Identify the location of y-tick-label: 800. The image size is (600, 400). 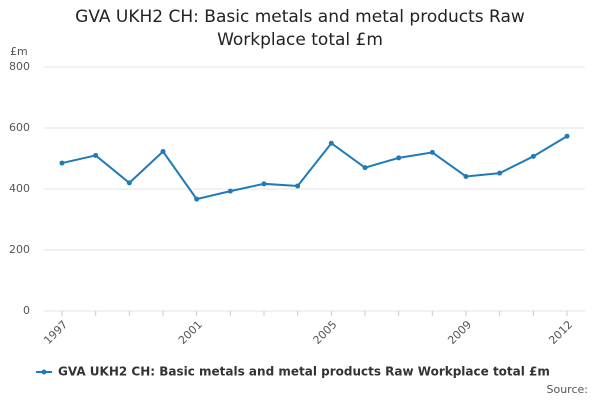
(19, 66).